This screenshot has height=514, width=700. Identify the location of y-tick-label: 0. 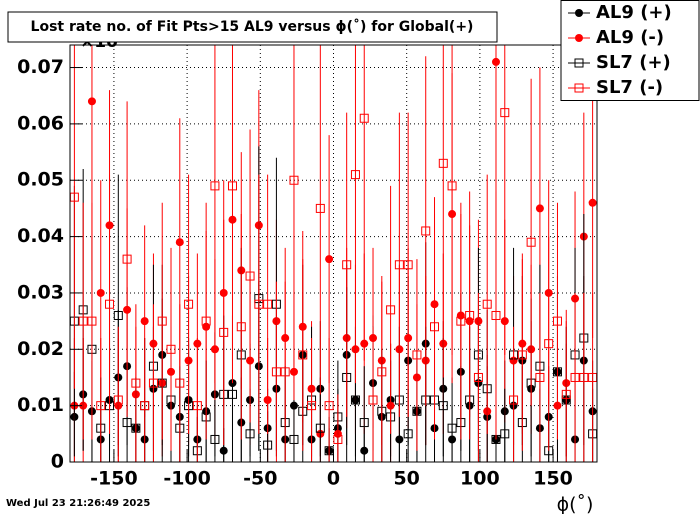
(57, 462).